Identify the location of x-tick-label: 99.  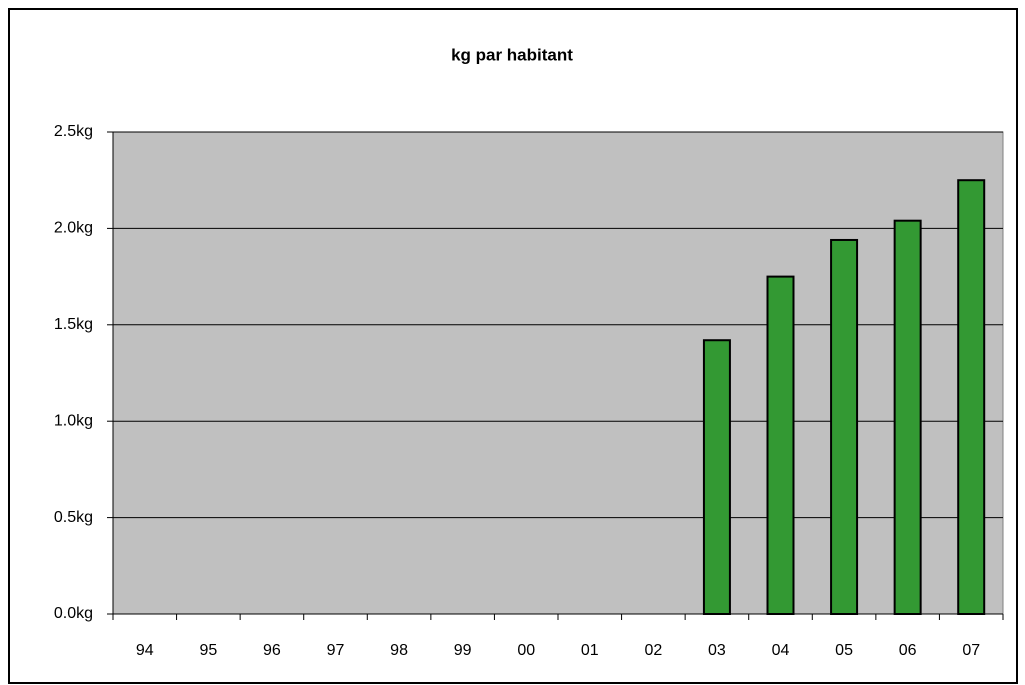
(463, 650).